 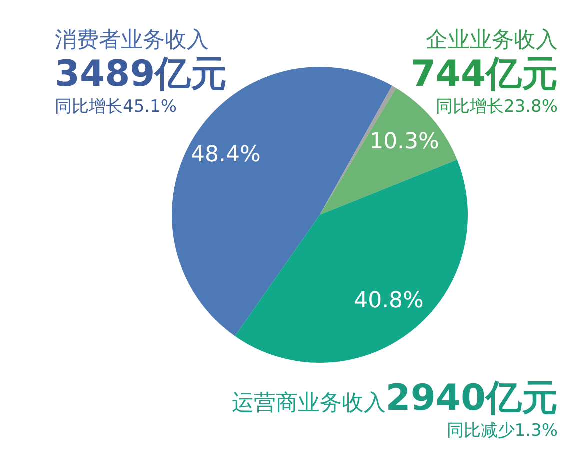 What do you see at coordinates (502, 431) in the screenshot?
I see `text: 同比减少1.3%` at bounding box center [502, 431].